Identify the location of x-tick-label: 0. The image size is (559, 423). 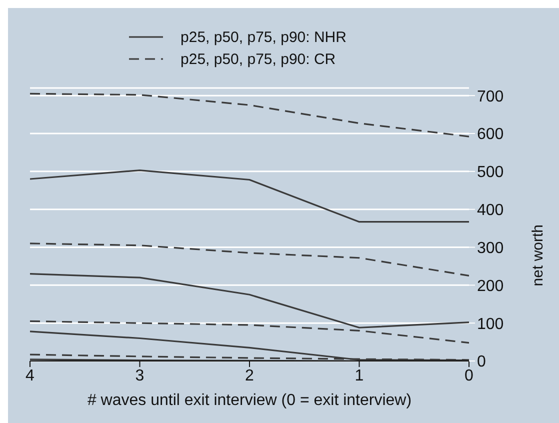
(469, 375).